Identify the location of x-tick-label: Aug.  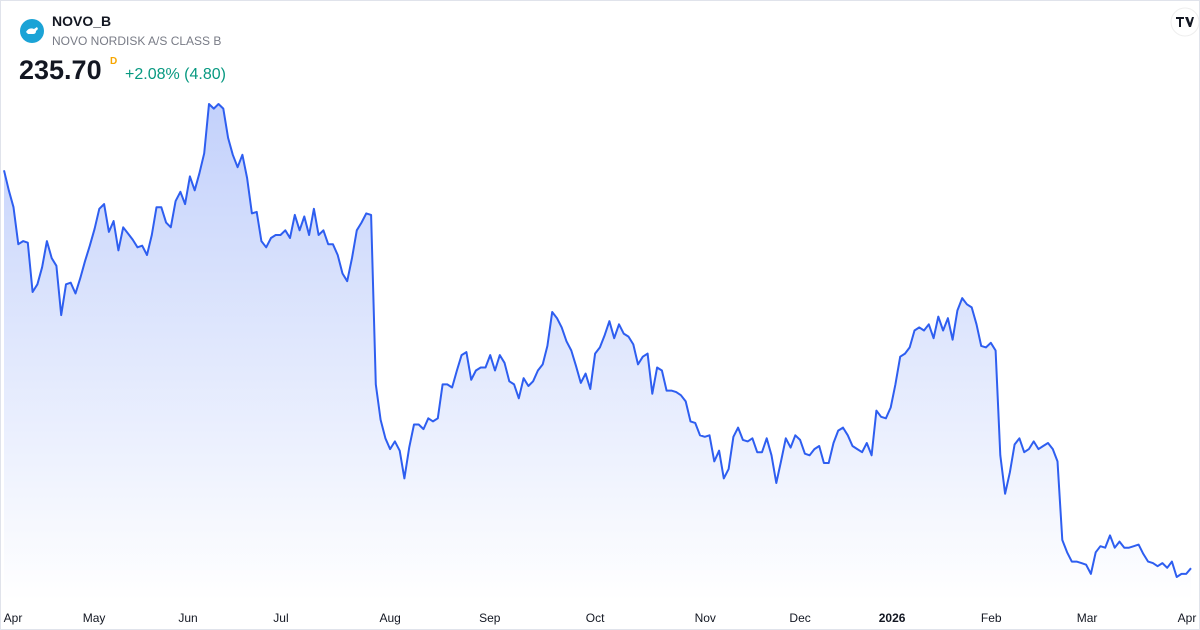
(389, 618).